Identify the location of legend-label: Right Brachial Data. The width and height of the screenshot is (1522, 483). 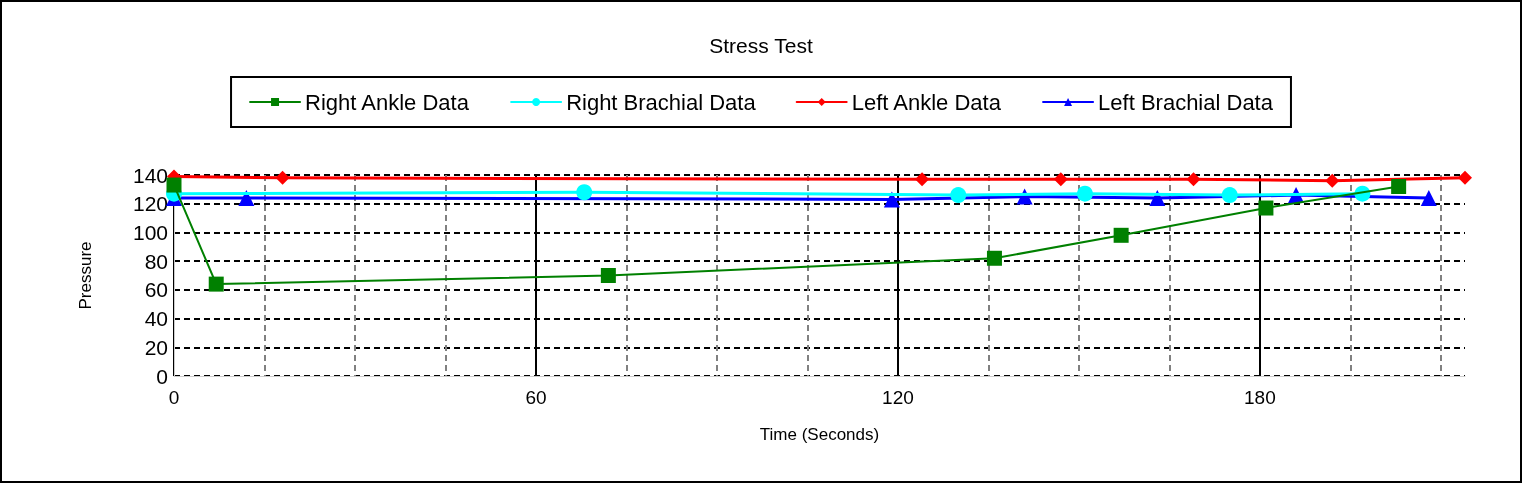
(661, 102).